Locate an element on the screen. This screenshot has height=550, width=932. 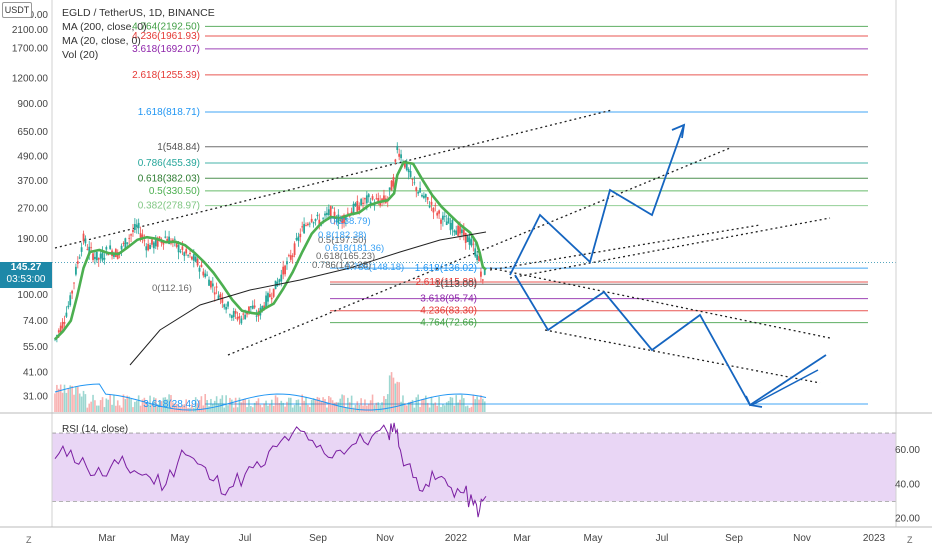
candle-countdown: 03:53:00 is located at coordinates (26, 279).